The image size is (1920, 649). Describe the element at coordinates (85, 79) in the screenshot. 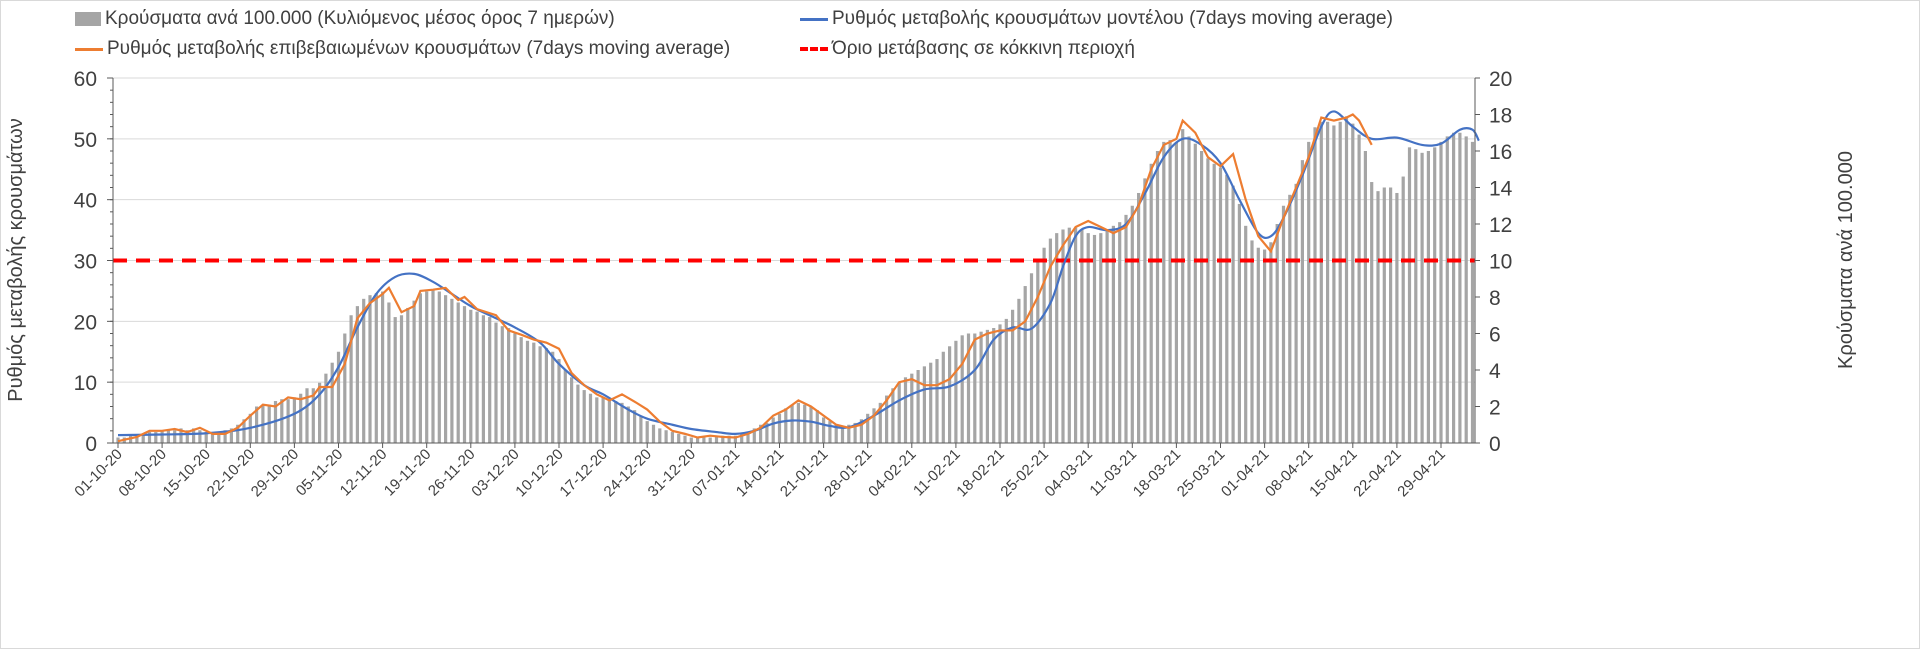

I see `y-left-tick-label: 60` at that location.